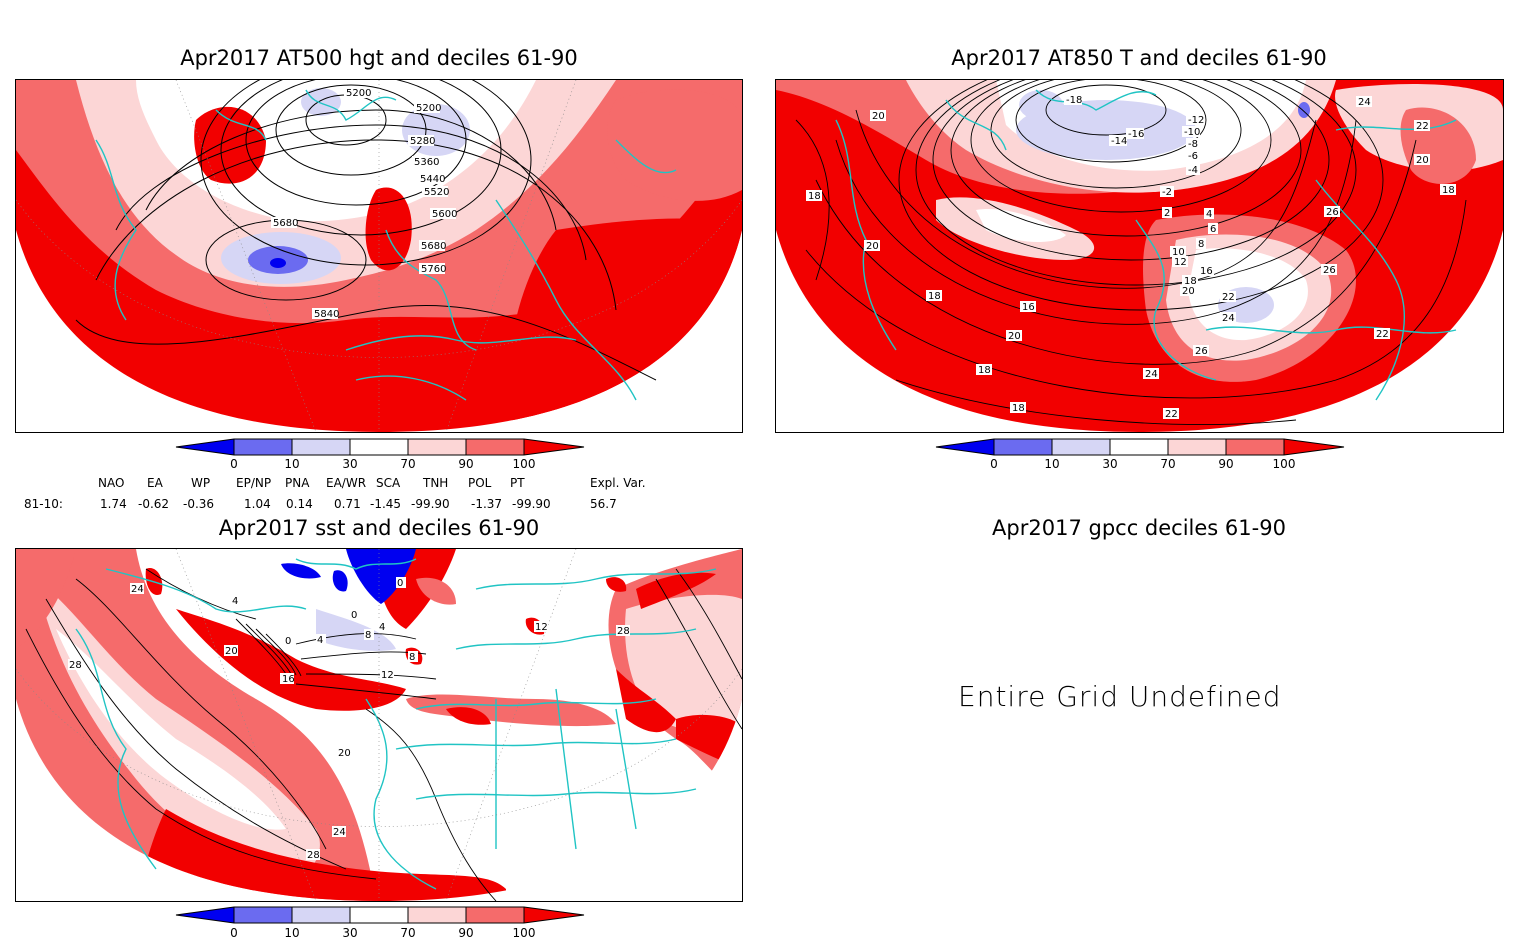 This screenshot has width=1520, height=940. I want to click on panel2-title: Apr2017 AT850 T and deciles 61-90, so click(1139, 58).